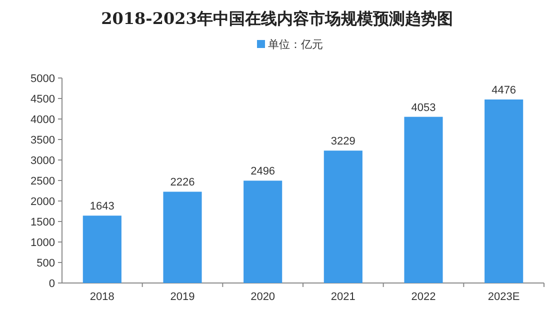  What do you see at coordinates (42, 202) in the screenshot?
I see `y-tick-label: 2000` at bounding box center [42, 202].